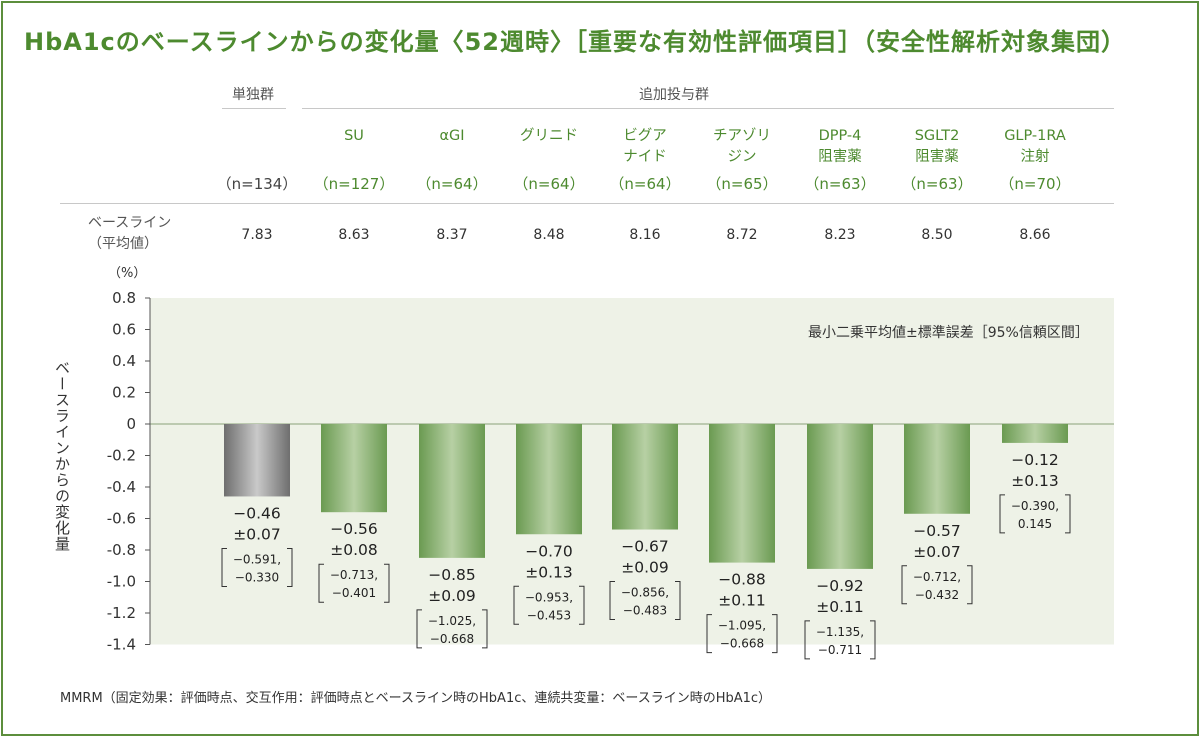  I want to click on bar-value-label: −0.92, so click(840, 586).